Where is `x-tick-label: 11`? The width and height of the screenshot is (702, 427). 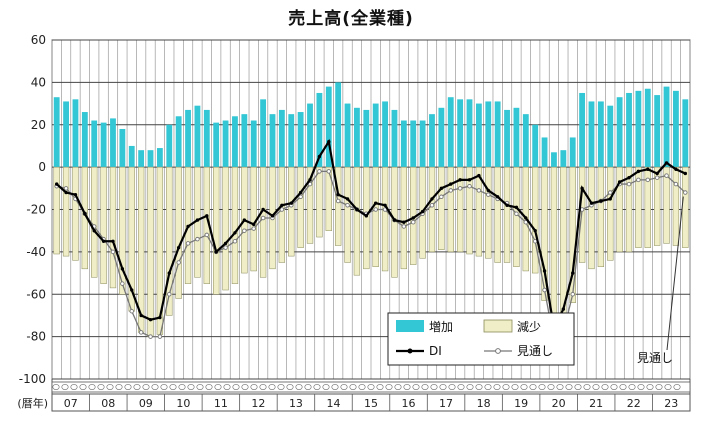
x-tick-label: 11 is located at coordinates (221, 403).